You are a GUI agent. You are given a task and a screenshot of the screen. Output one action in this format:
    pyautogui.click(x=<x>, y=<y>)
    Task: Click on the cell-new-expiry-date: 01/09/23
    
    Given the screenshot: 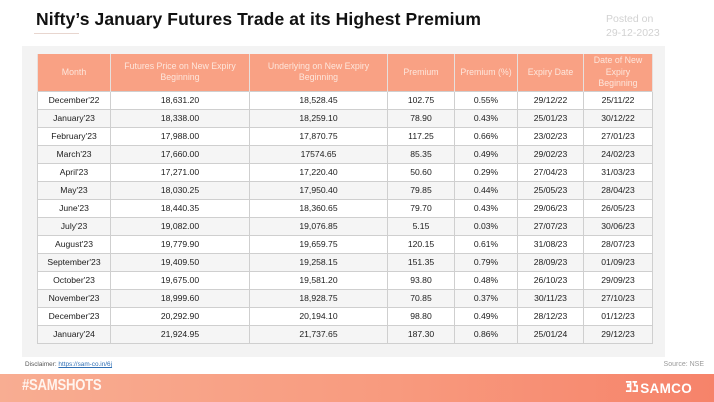 What is the action you would take?
    pyautogui.click(x=618, y=262)
    